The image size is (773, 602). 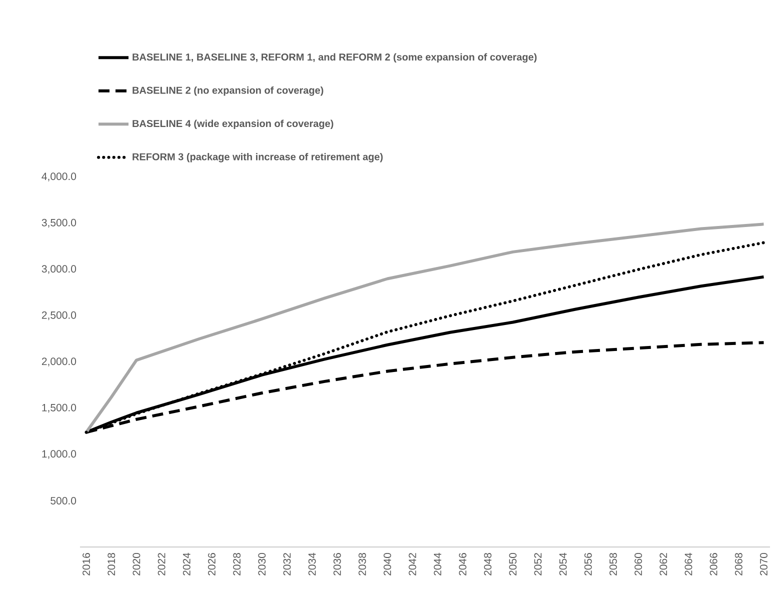 What do you see at coordinates (488, 564) in the screenshot?
I see `x-tick-label: 2048` at bounding box center [488, 564].